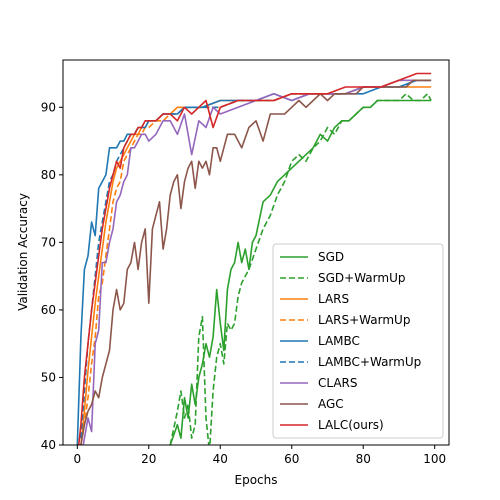 Image resolution: width=500 pixels, height=500 pixels. What do you see at coordinates (361, 278) in the screenshot?
I see `legend-label-sgd-warmup: SGD+WarmUp` at bounding box center [361, 278].